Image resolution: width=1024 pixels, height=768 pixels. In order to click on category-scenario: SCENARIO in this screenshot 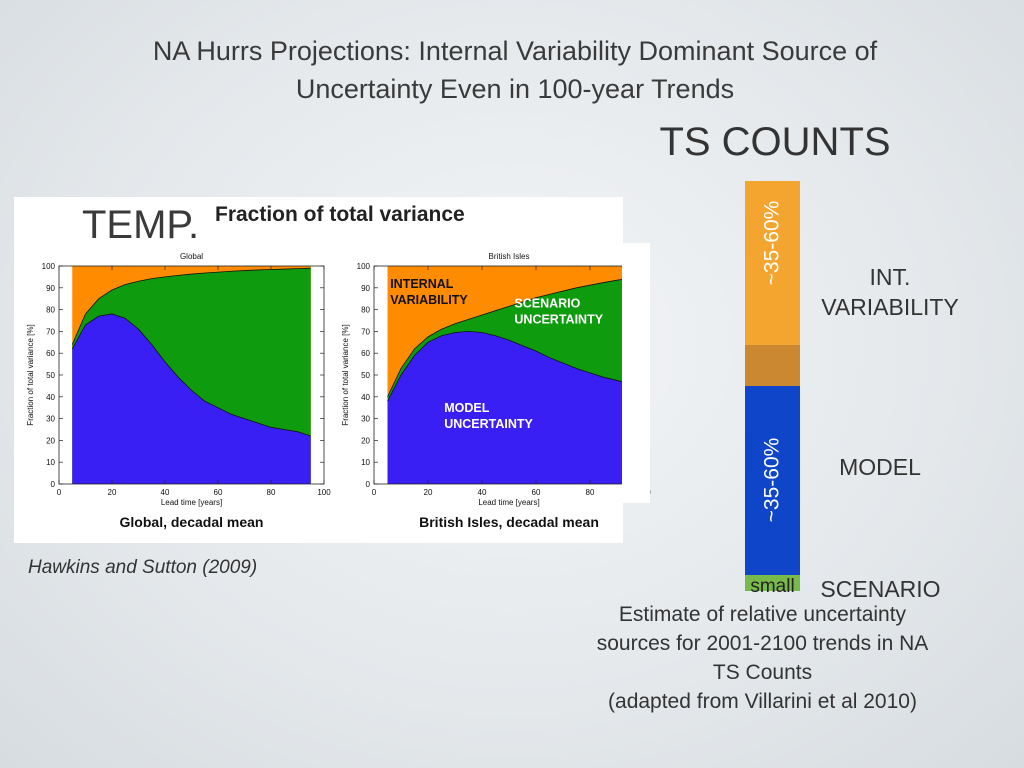, I will do `click(880, 589)`.